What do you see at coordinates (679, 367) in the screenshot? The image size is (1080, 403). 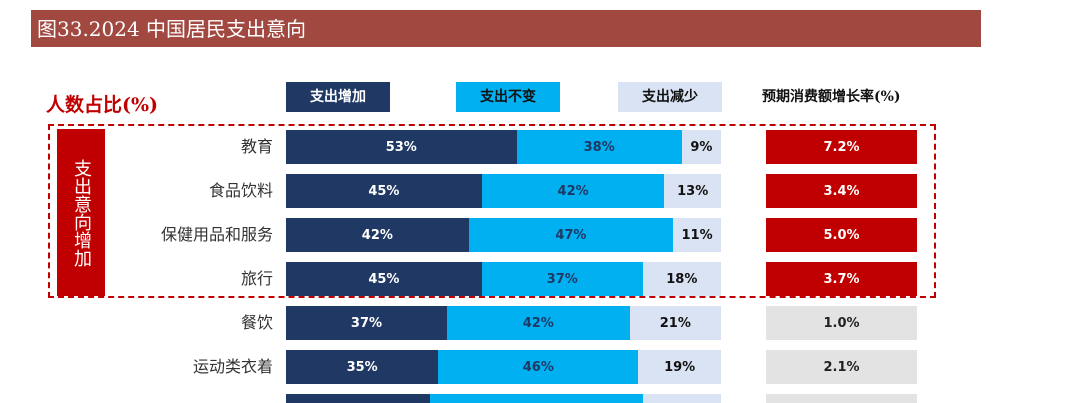 I see `bar-segment: 19%` at bounding box center [679, 367].